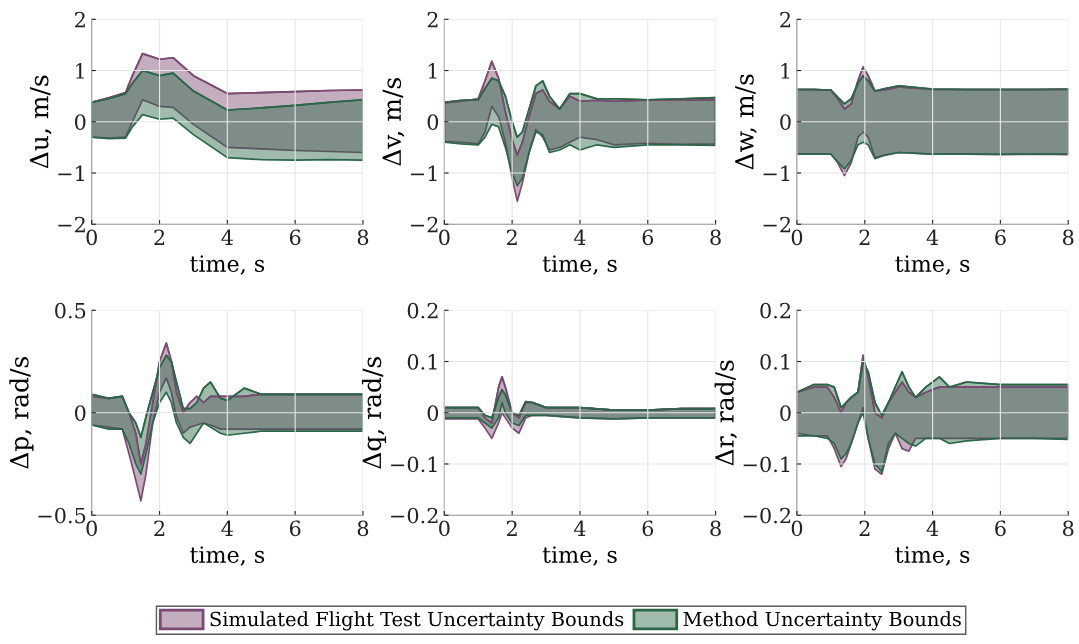  What do you see at coordinates (40, 122) in the screenshot?
I see `y-axis-title: Δu, m/s` at bounding box center [40, 122].